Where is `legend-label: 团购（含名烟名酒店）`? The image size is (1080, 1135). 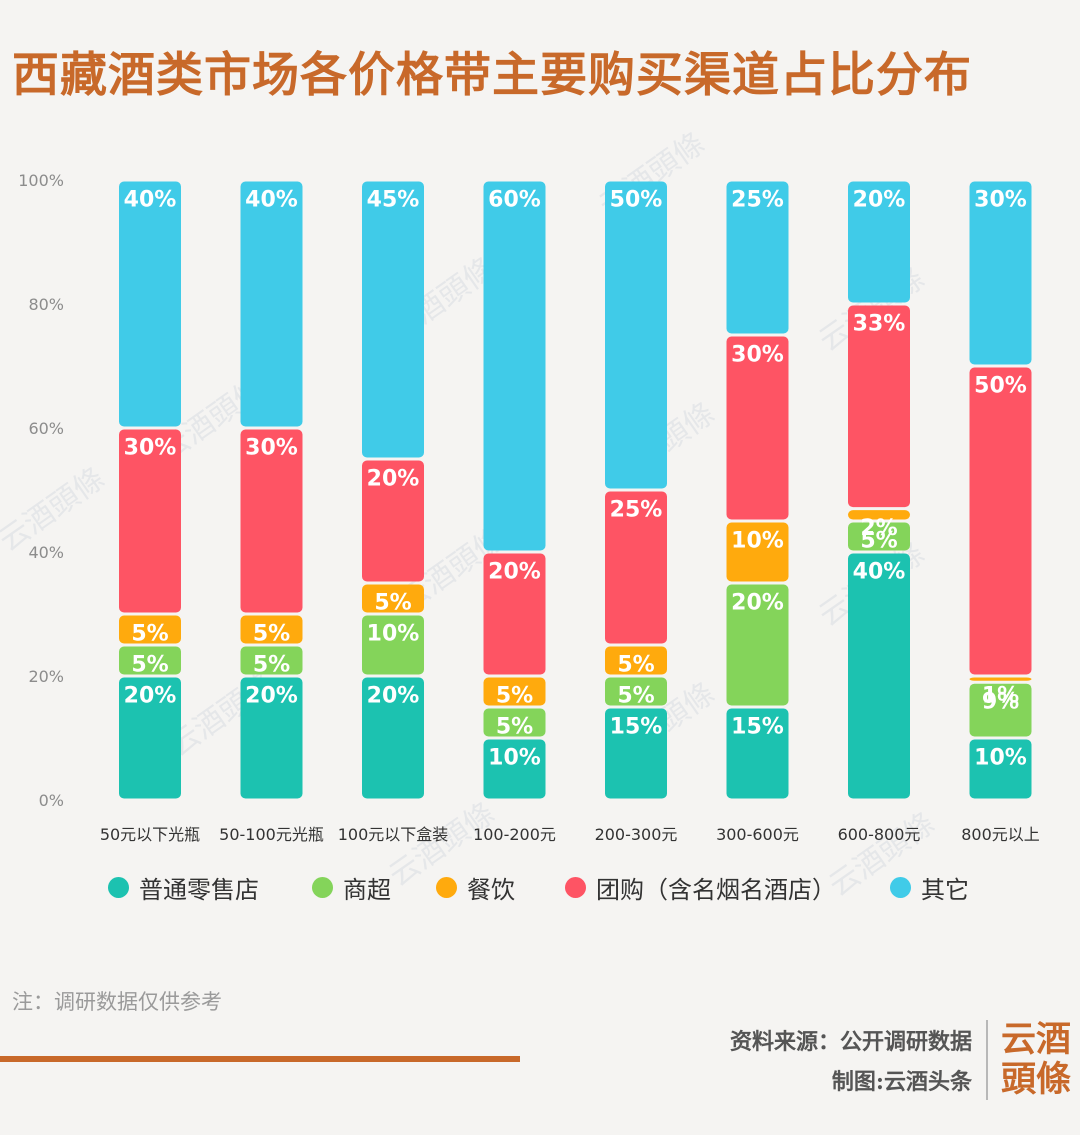 legend-label: 团购（含名烟名酒店） is located at coordinates (716, 890).